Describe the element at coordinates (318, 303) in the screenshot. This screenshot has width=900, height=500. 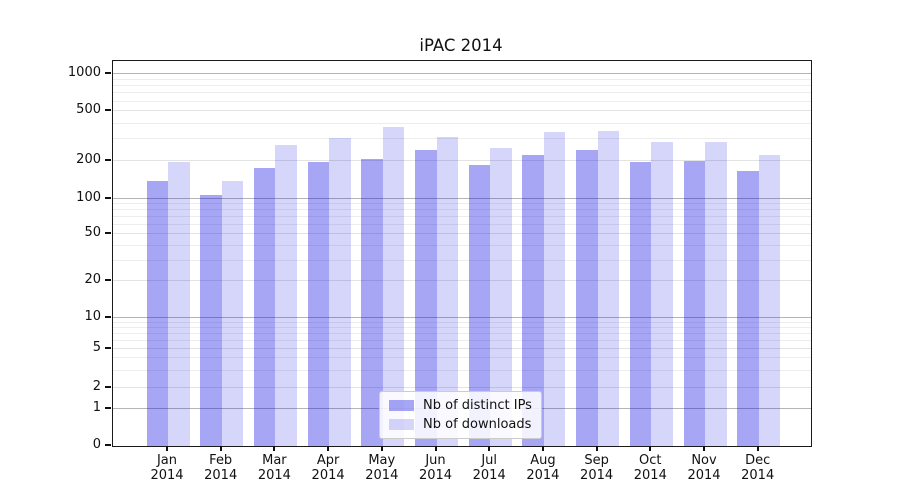
I see `bar-distinct-ips-apr` at that location.